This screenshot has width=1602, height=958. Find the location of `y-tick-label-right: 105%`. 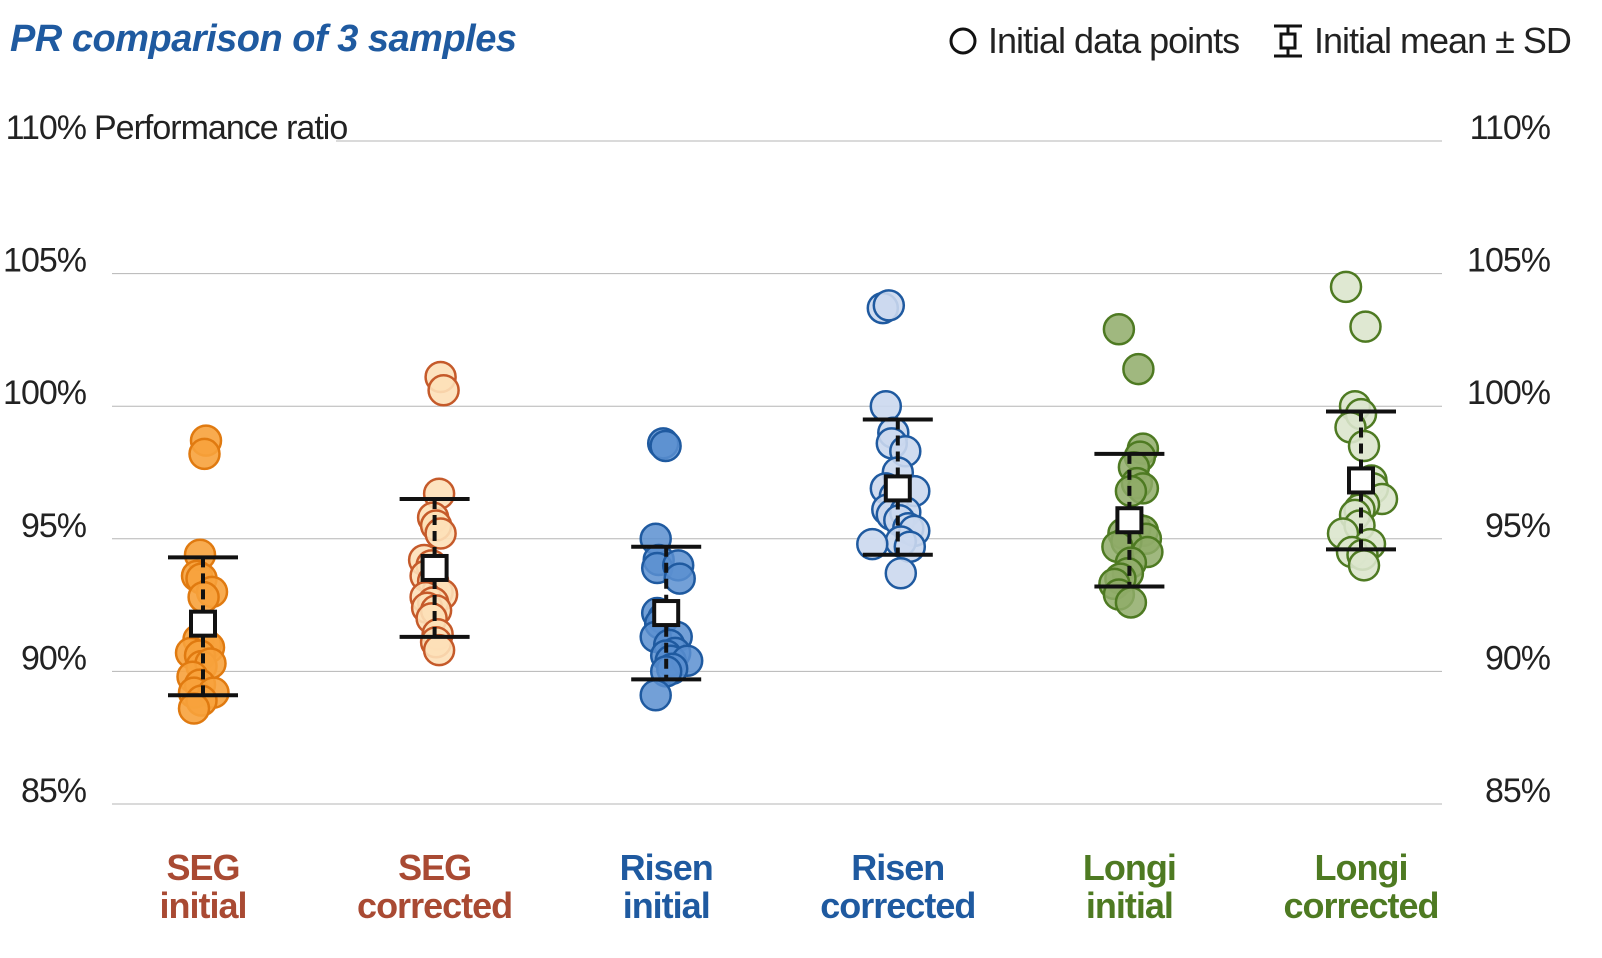

y-tick-label-right: 105% is located at coordinates (1509, 261).